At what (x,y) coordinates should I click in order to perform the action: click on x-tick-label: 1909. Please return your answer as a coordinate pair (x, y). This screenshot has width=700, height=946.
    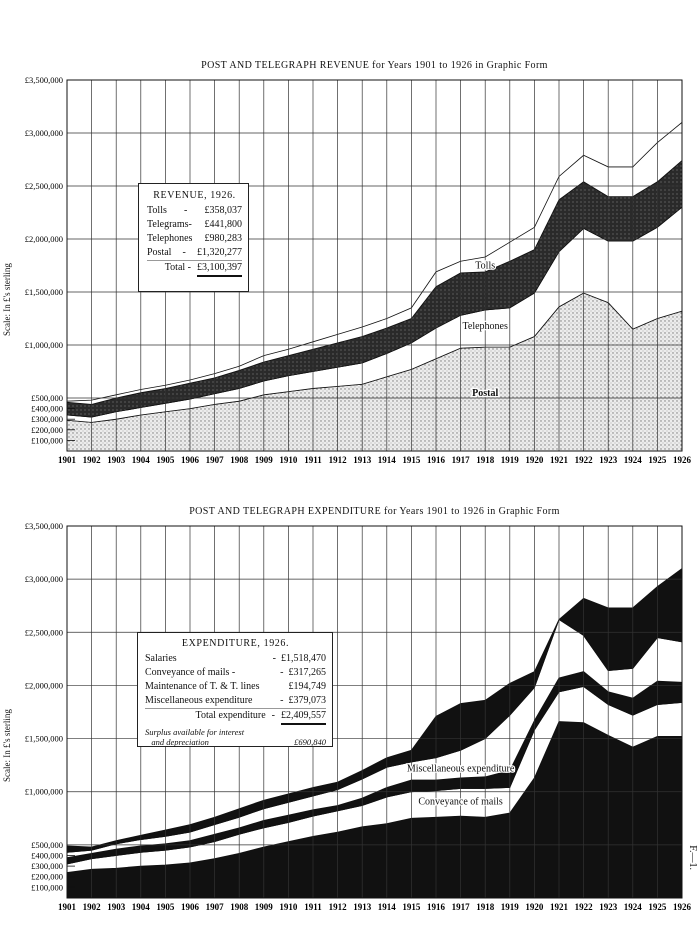
    Looking at the image, I should click on (264, 907).